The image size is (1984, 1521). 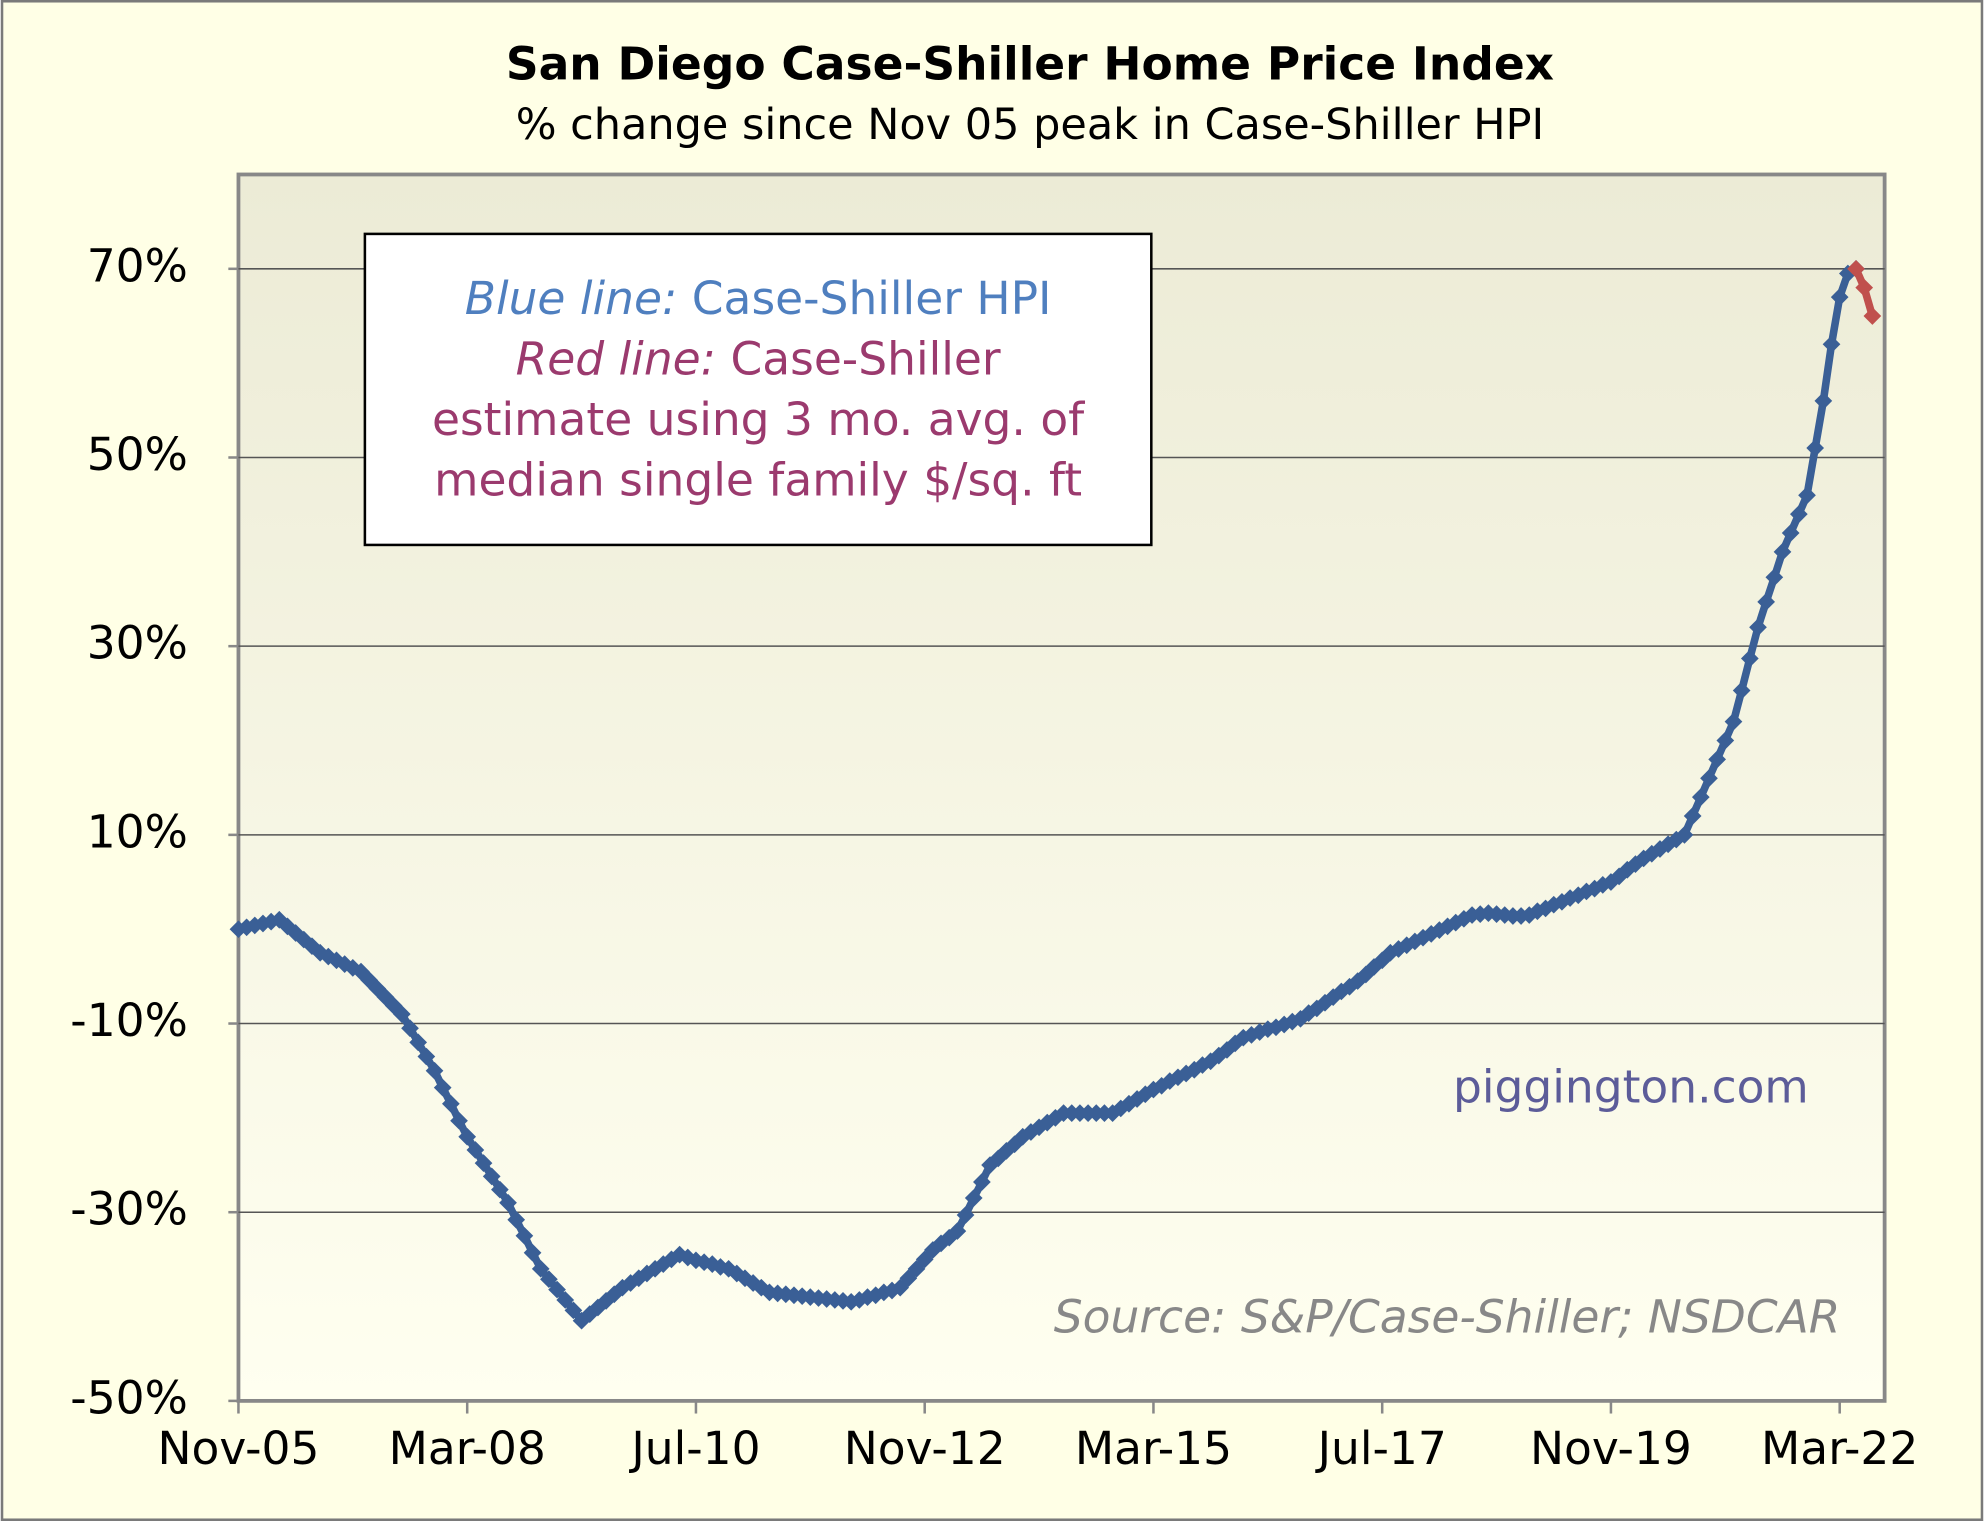 I want to click on annotation-label: Blue line:, so click(x=571, y=297).